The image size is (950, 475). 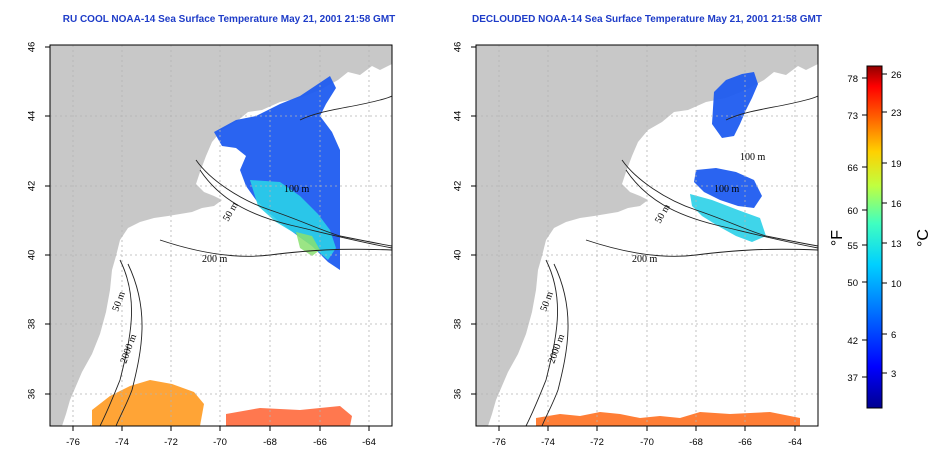 What do you see at coordinates (896, 75) in the screenshot?
I see `celsius-tick-label: 26` at bounding box center [896, 75].